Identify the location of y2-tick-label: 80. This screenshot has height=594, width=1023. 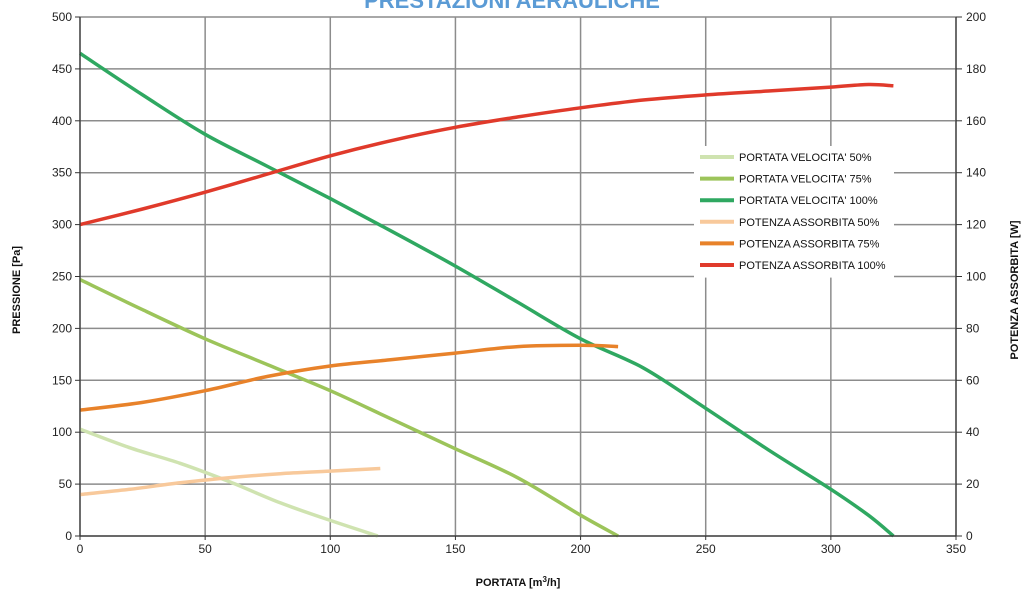
(973, 328).